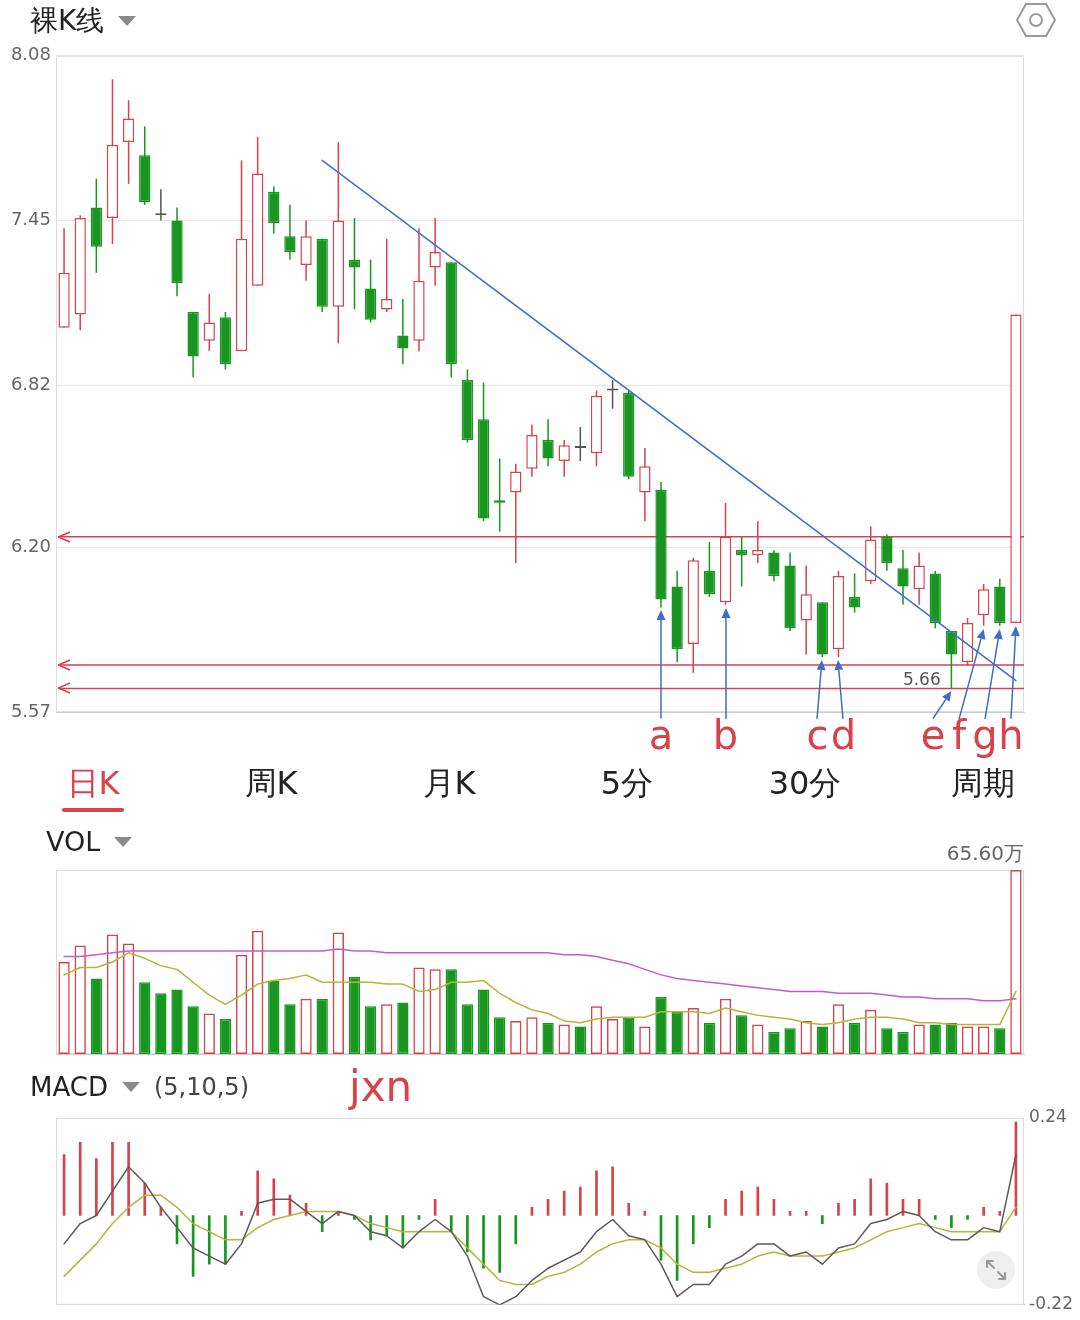 The image size is (1080, 1320). Describe the element at coordinates (921, 679) in the screenshot. I see `text: 5.66` at that location.